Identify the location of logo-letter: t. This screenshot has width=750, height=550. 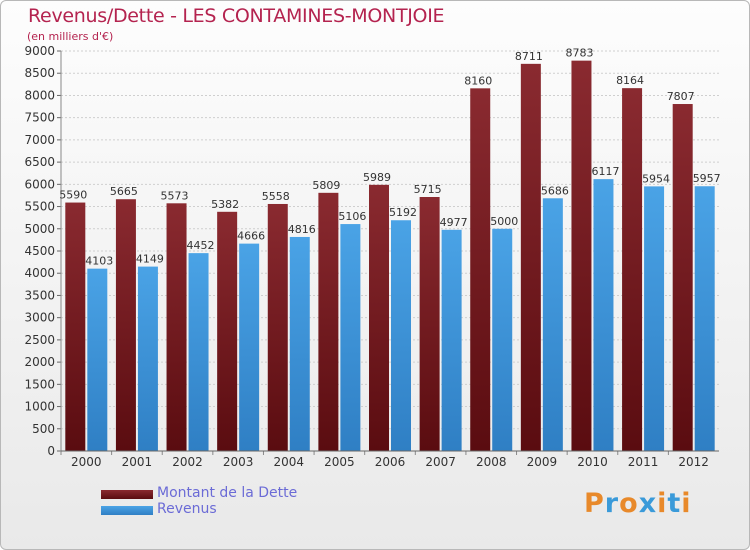
(674, 503).